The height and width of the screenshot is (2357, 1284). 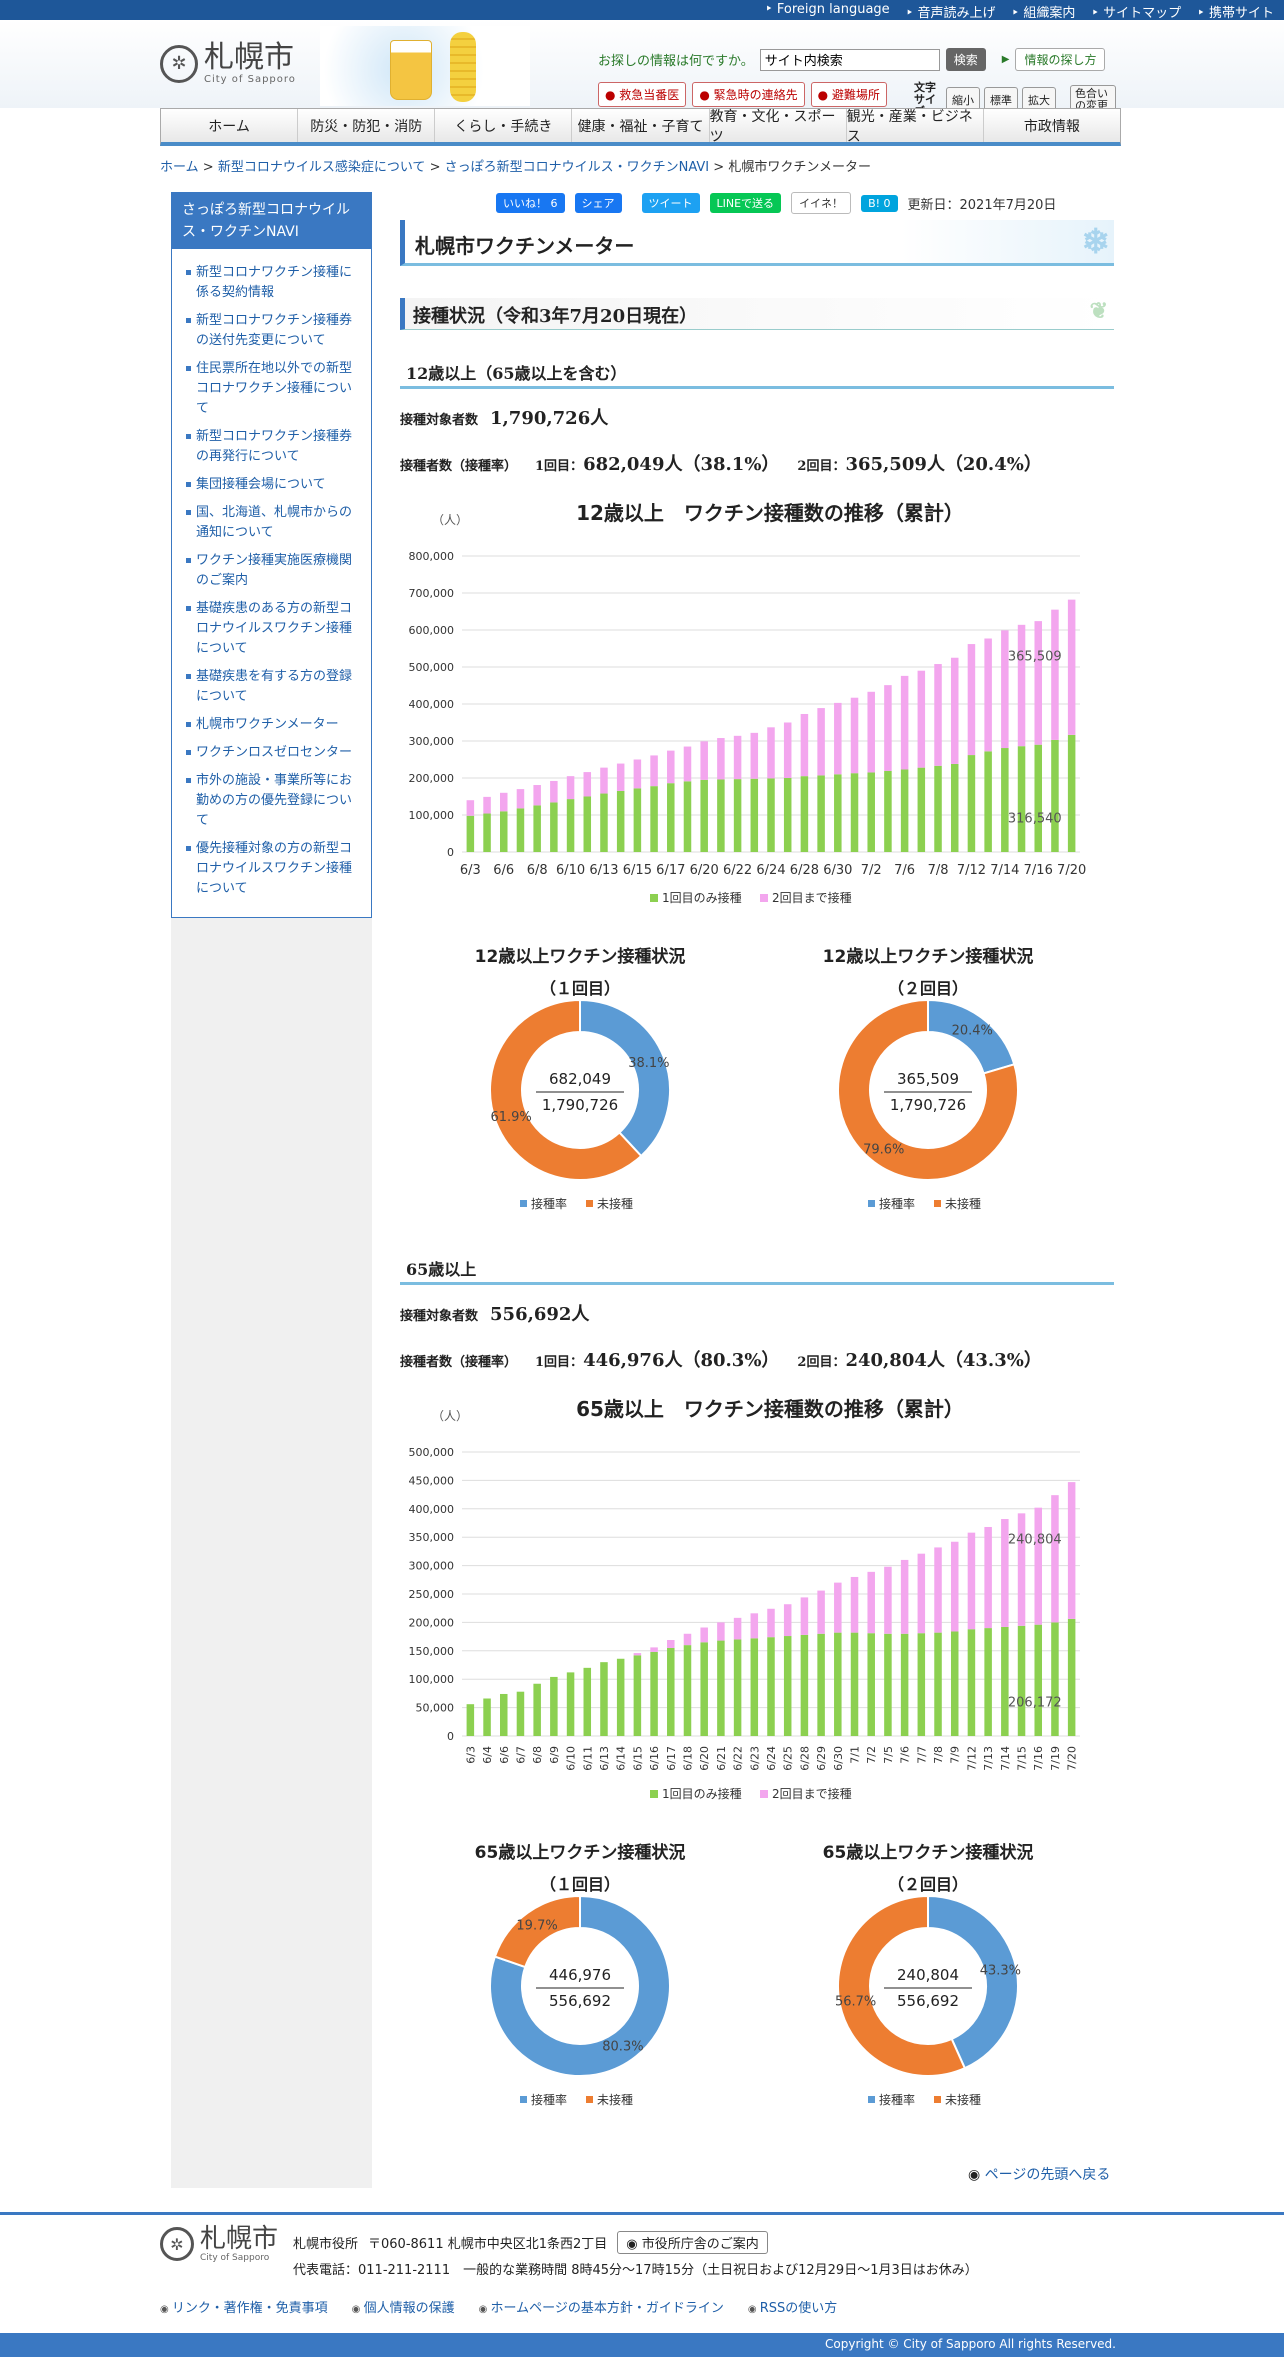 What do you see at coordinates (943, 1360) in the screenshot?
I see `dose2-value: 240,804人（43.3%）` at bounding box center [943, 1360].